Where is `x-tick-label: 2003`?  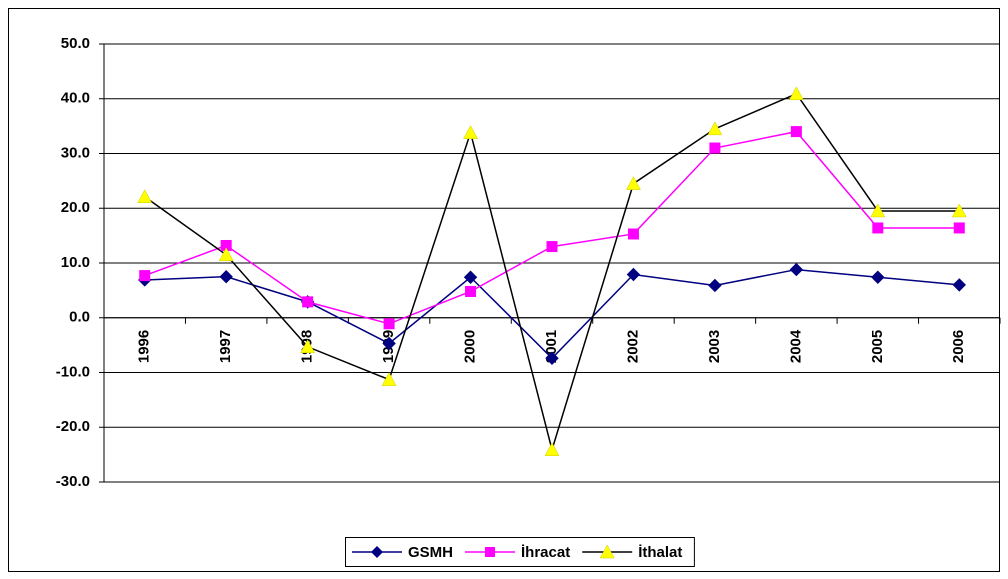
x-tick-label: 2003 is located at coordinates (714, 346).